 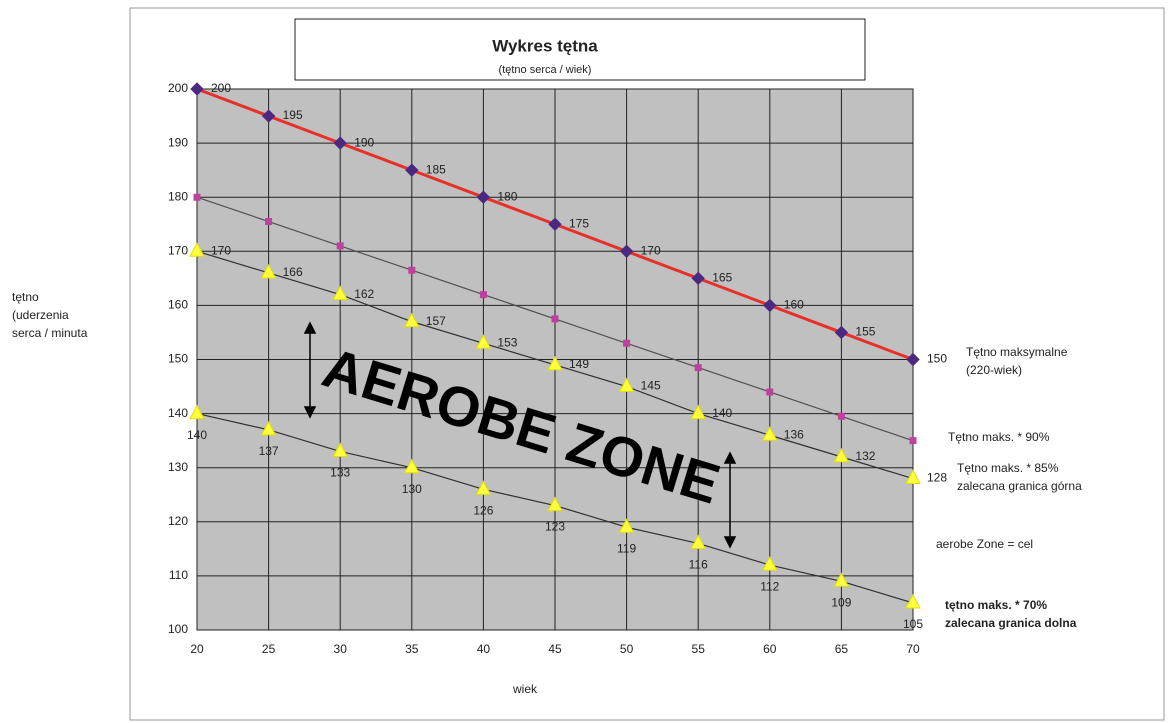 What do you see at coordinates (50, 315) in the screenshot?
I see `y-axis-title: tętno (uderzenia serca / minuta` at bounding box center [50, 315].